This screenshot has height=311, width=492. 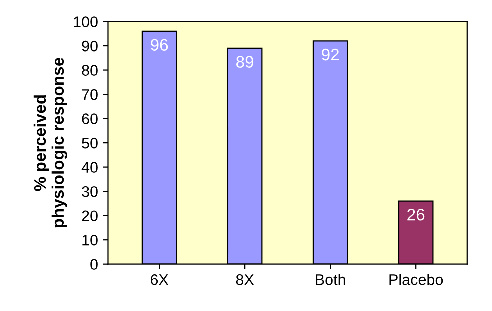 What do you see at coordinates (245, 62) in the screenshot?
I see `data-label: 89` at bounding box center [245, 62].